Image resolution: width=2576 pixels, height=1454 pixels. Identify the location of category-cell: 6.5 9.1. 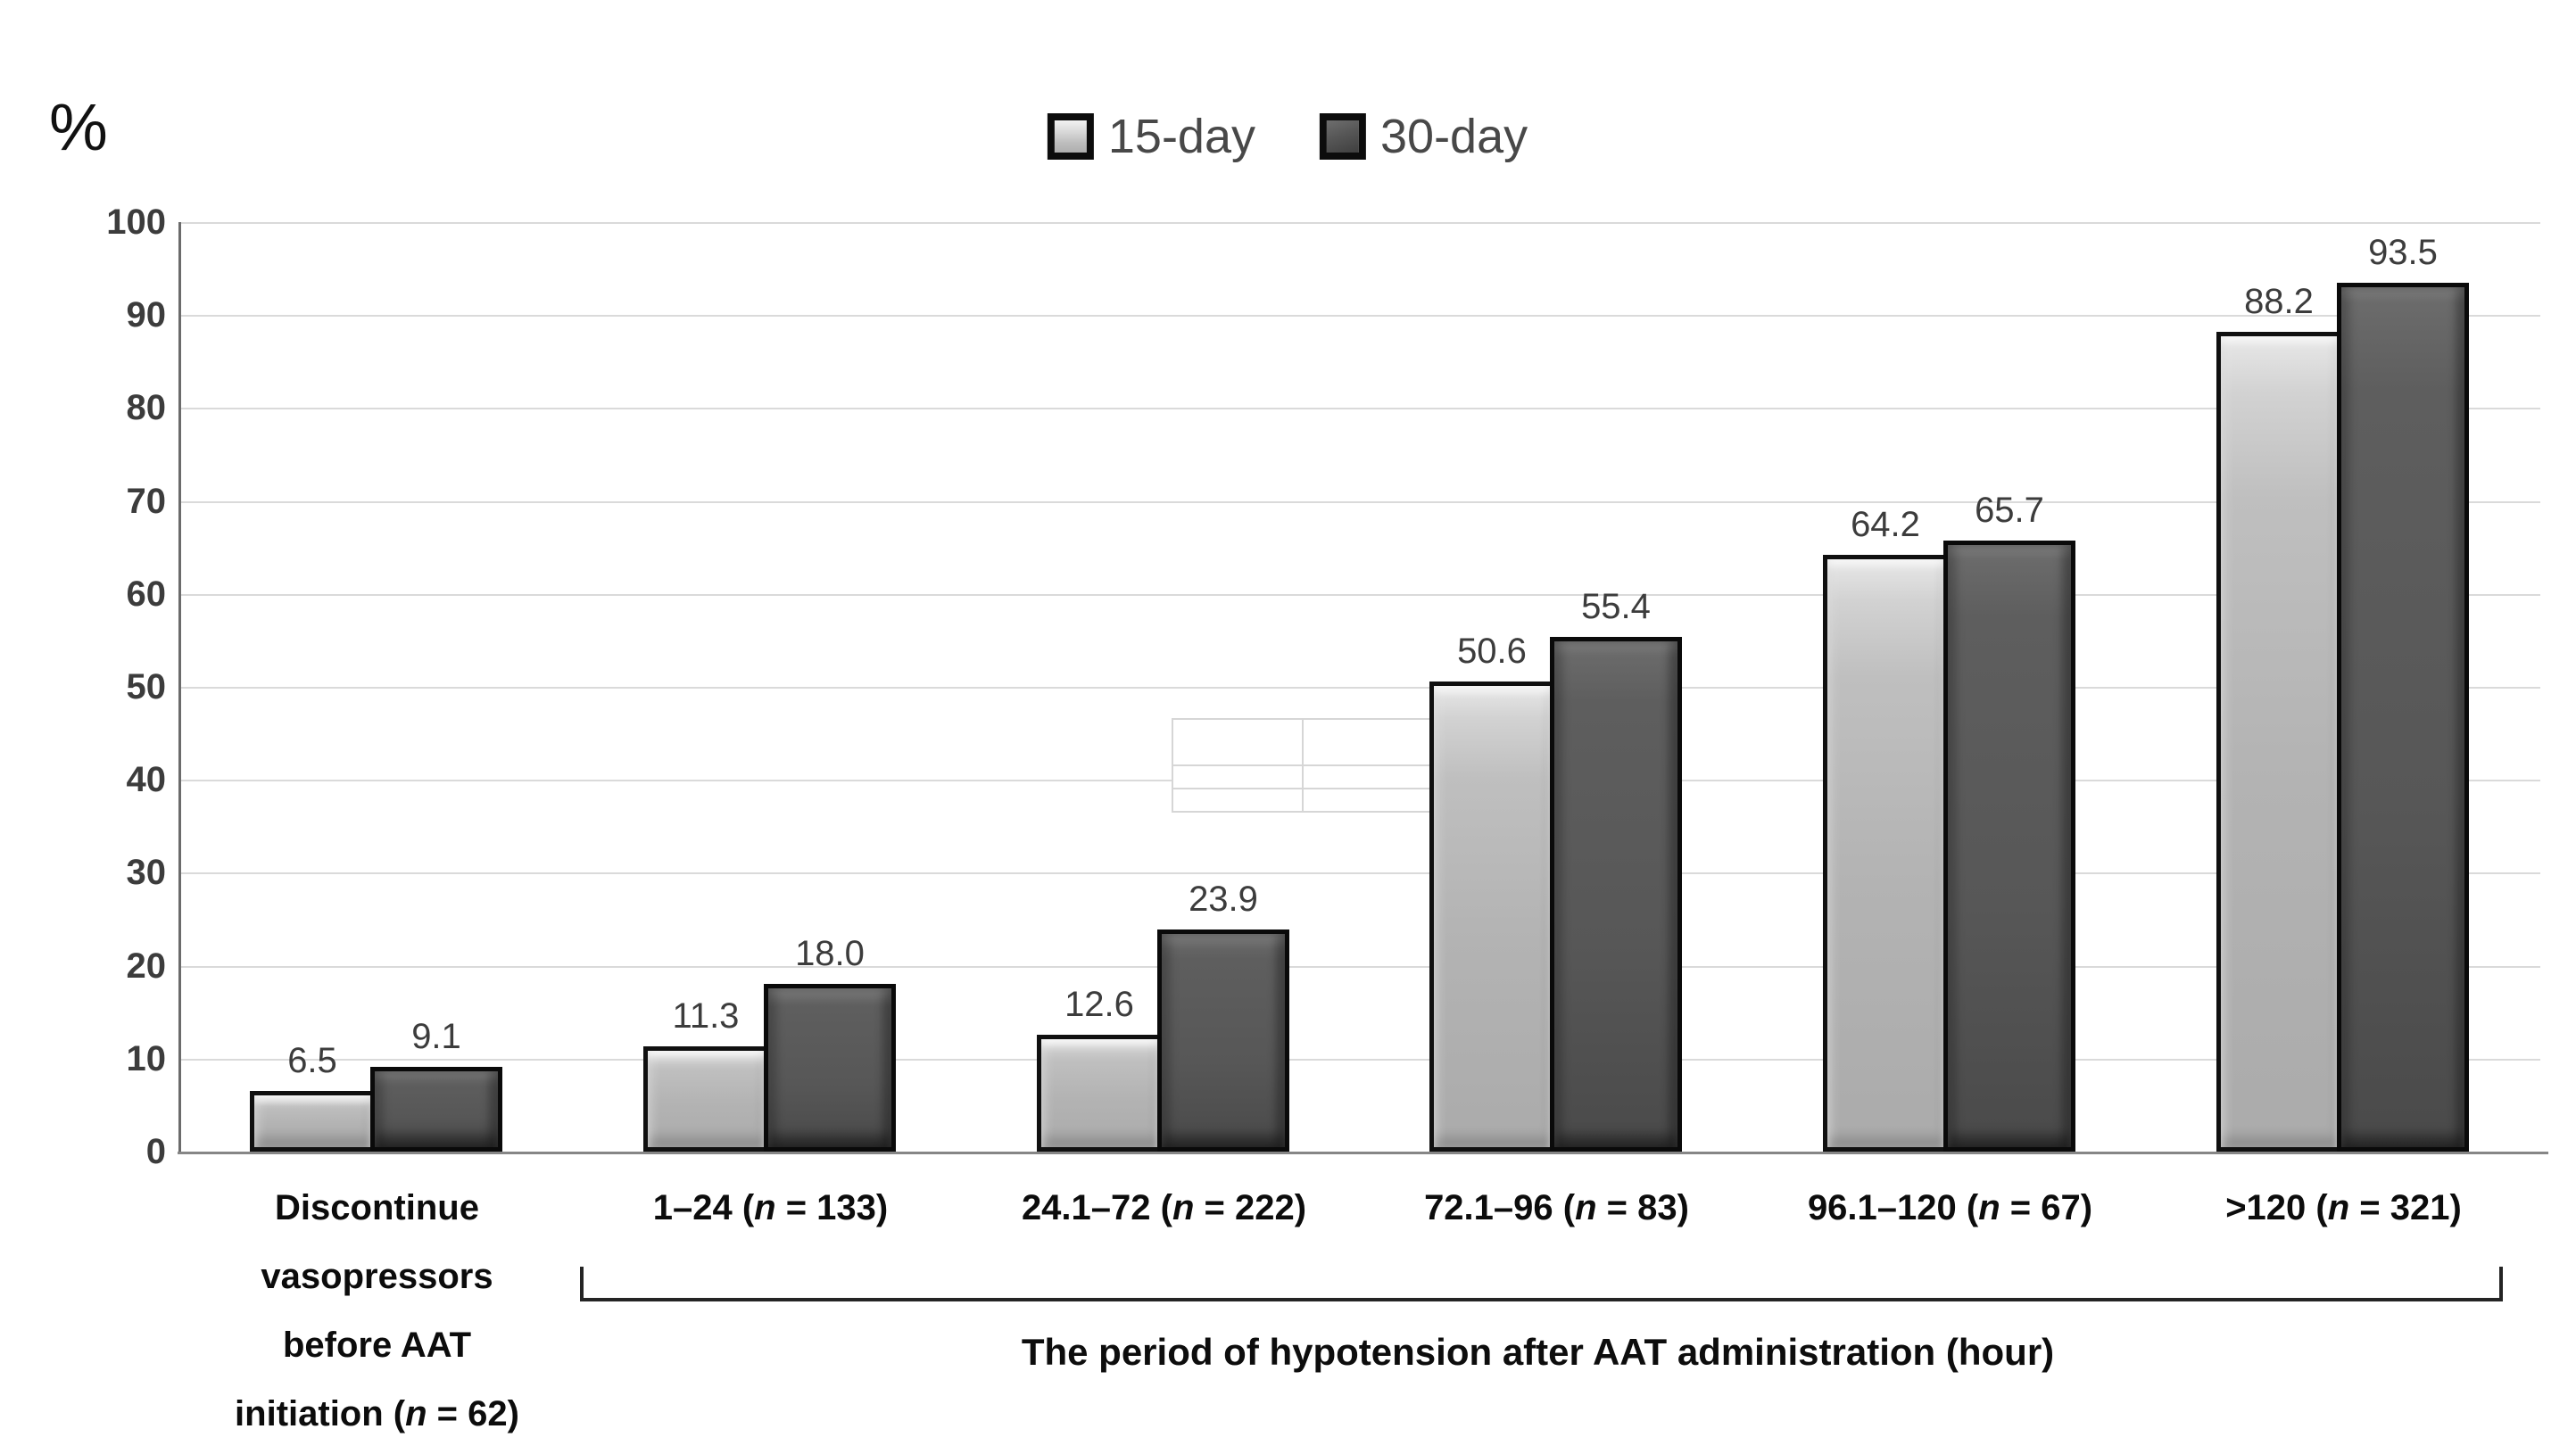
(377, 687).